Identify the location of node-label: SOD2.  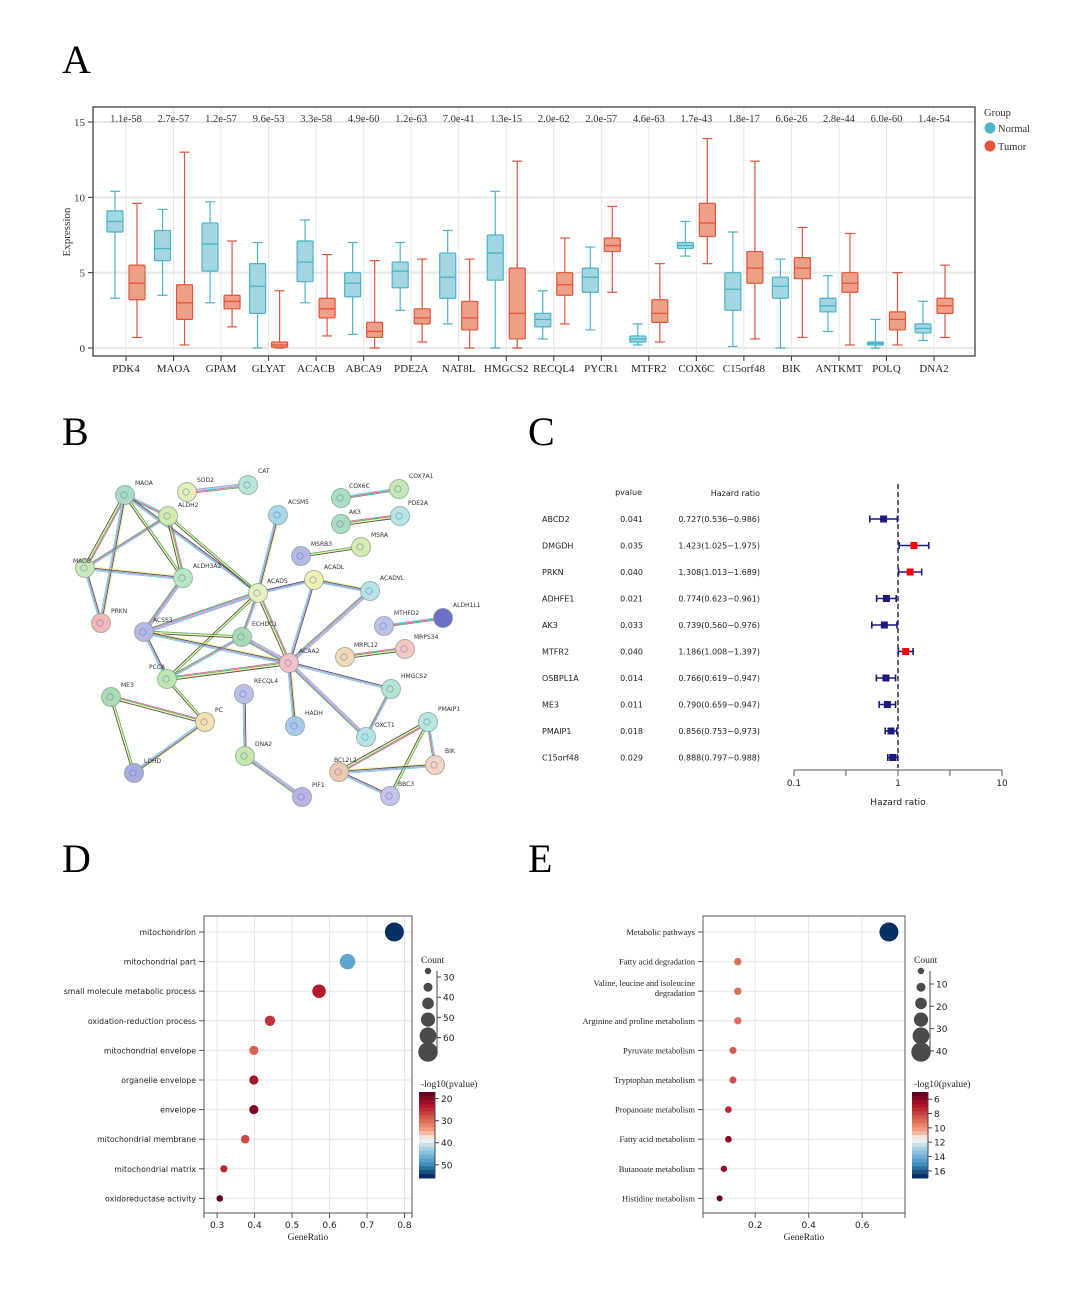
(205, 480).